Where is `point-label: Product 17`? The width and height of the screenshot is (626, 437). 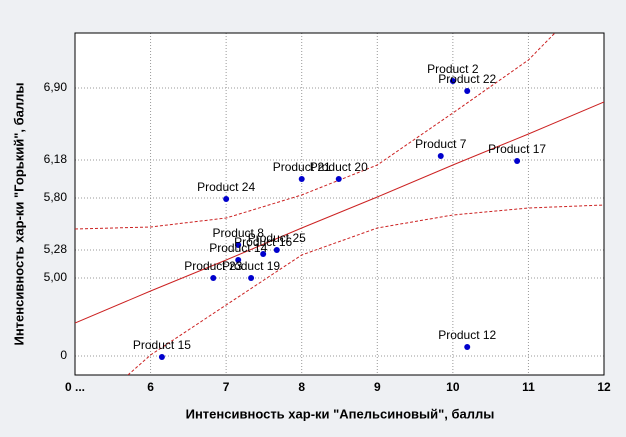 point-label: Product 17 is located at coordinates (517, 149).